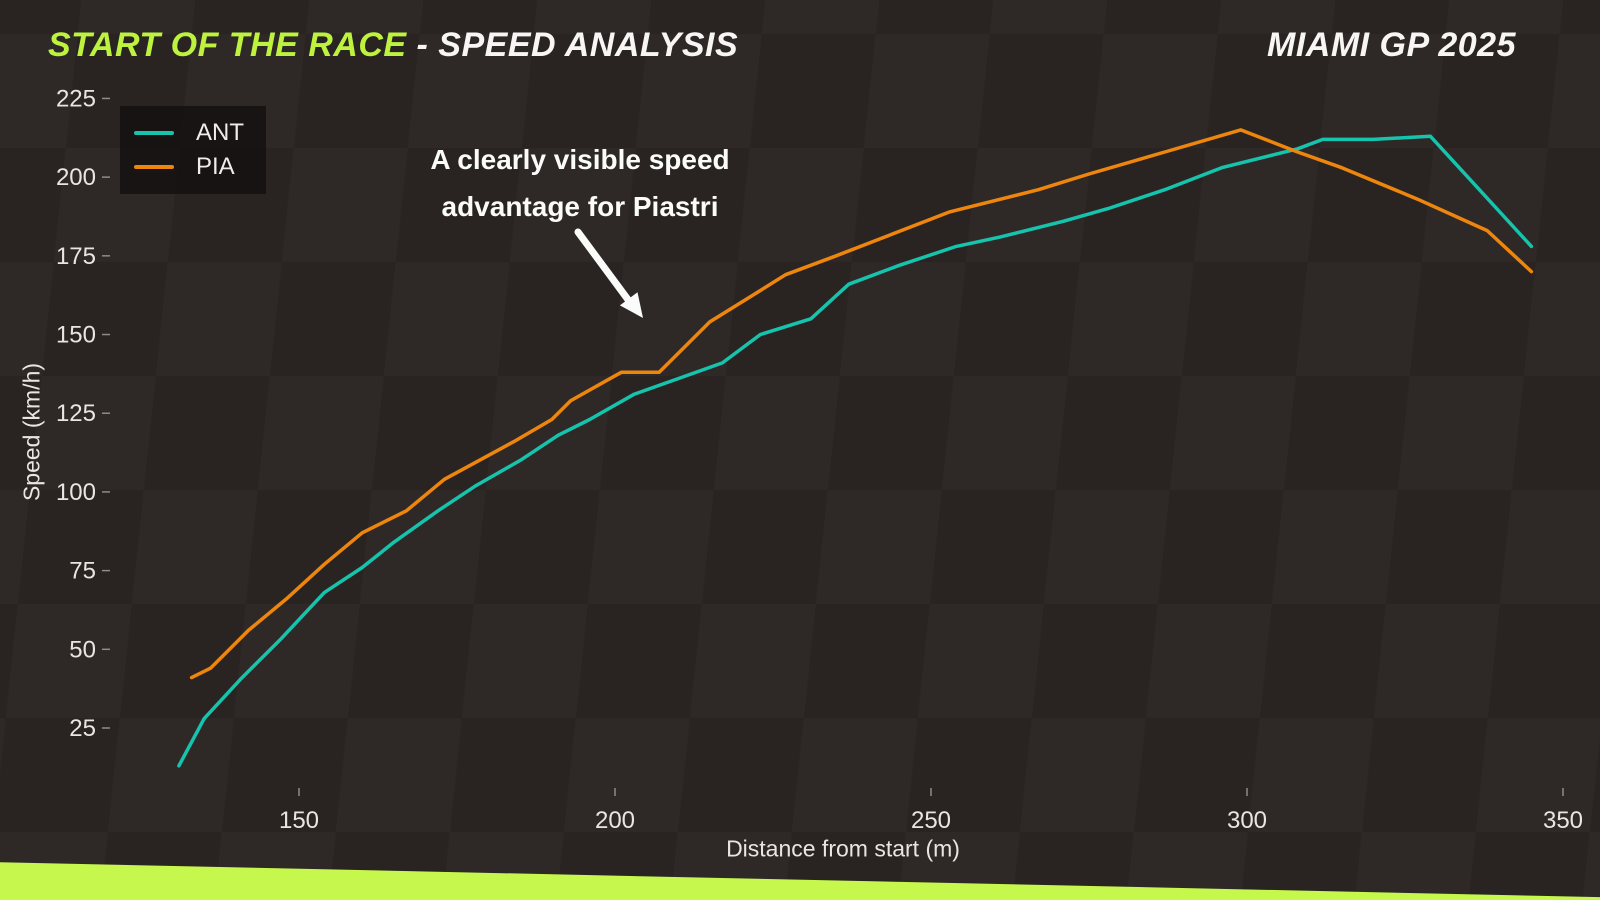  Describe the element at coordinates (76, 492) in the screenshot. I see `y-tick-label: 100` at that location.